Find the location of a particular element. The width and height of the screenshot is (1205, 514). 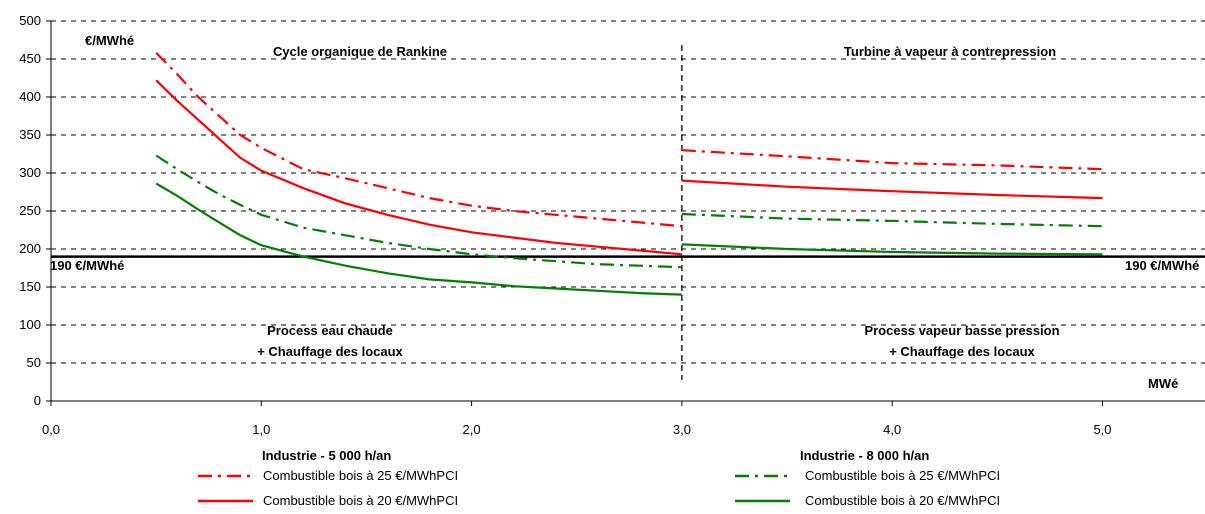

x-tick-label: 4,0 is located at coordinates (892, 429).